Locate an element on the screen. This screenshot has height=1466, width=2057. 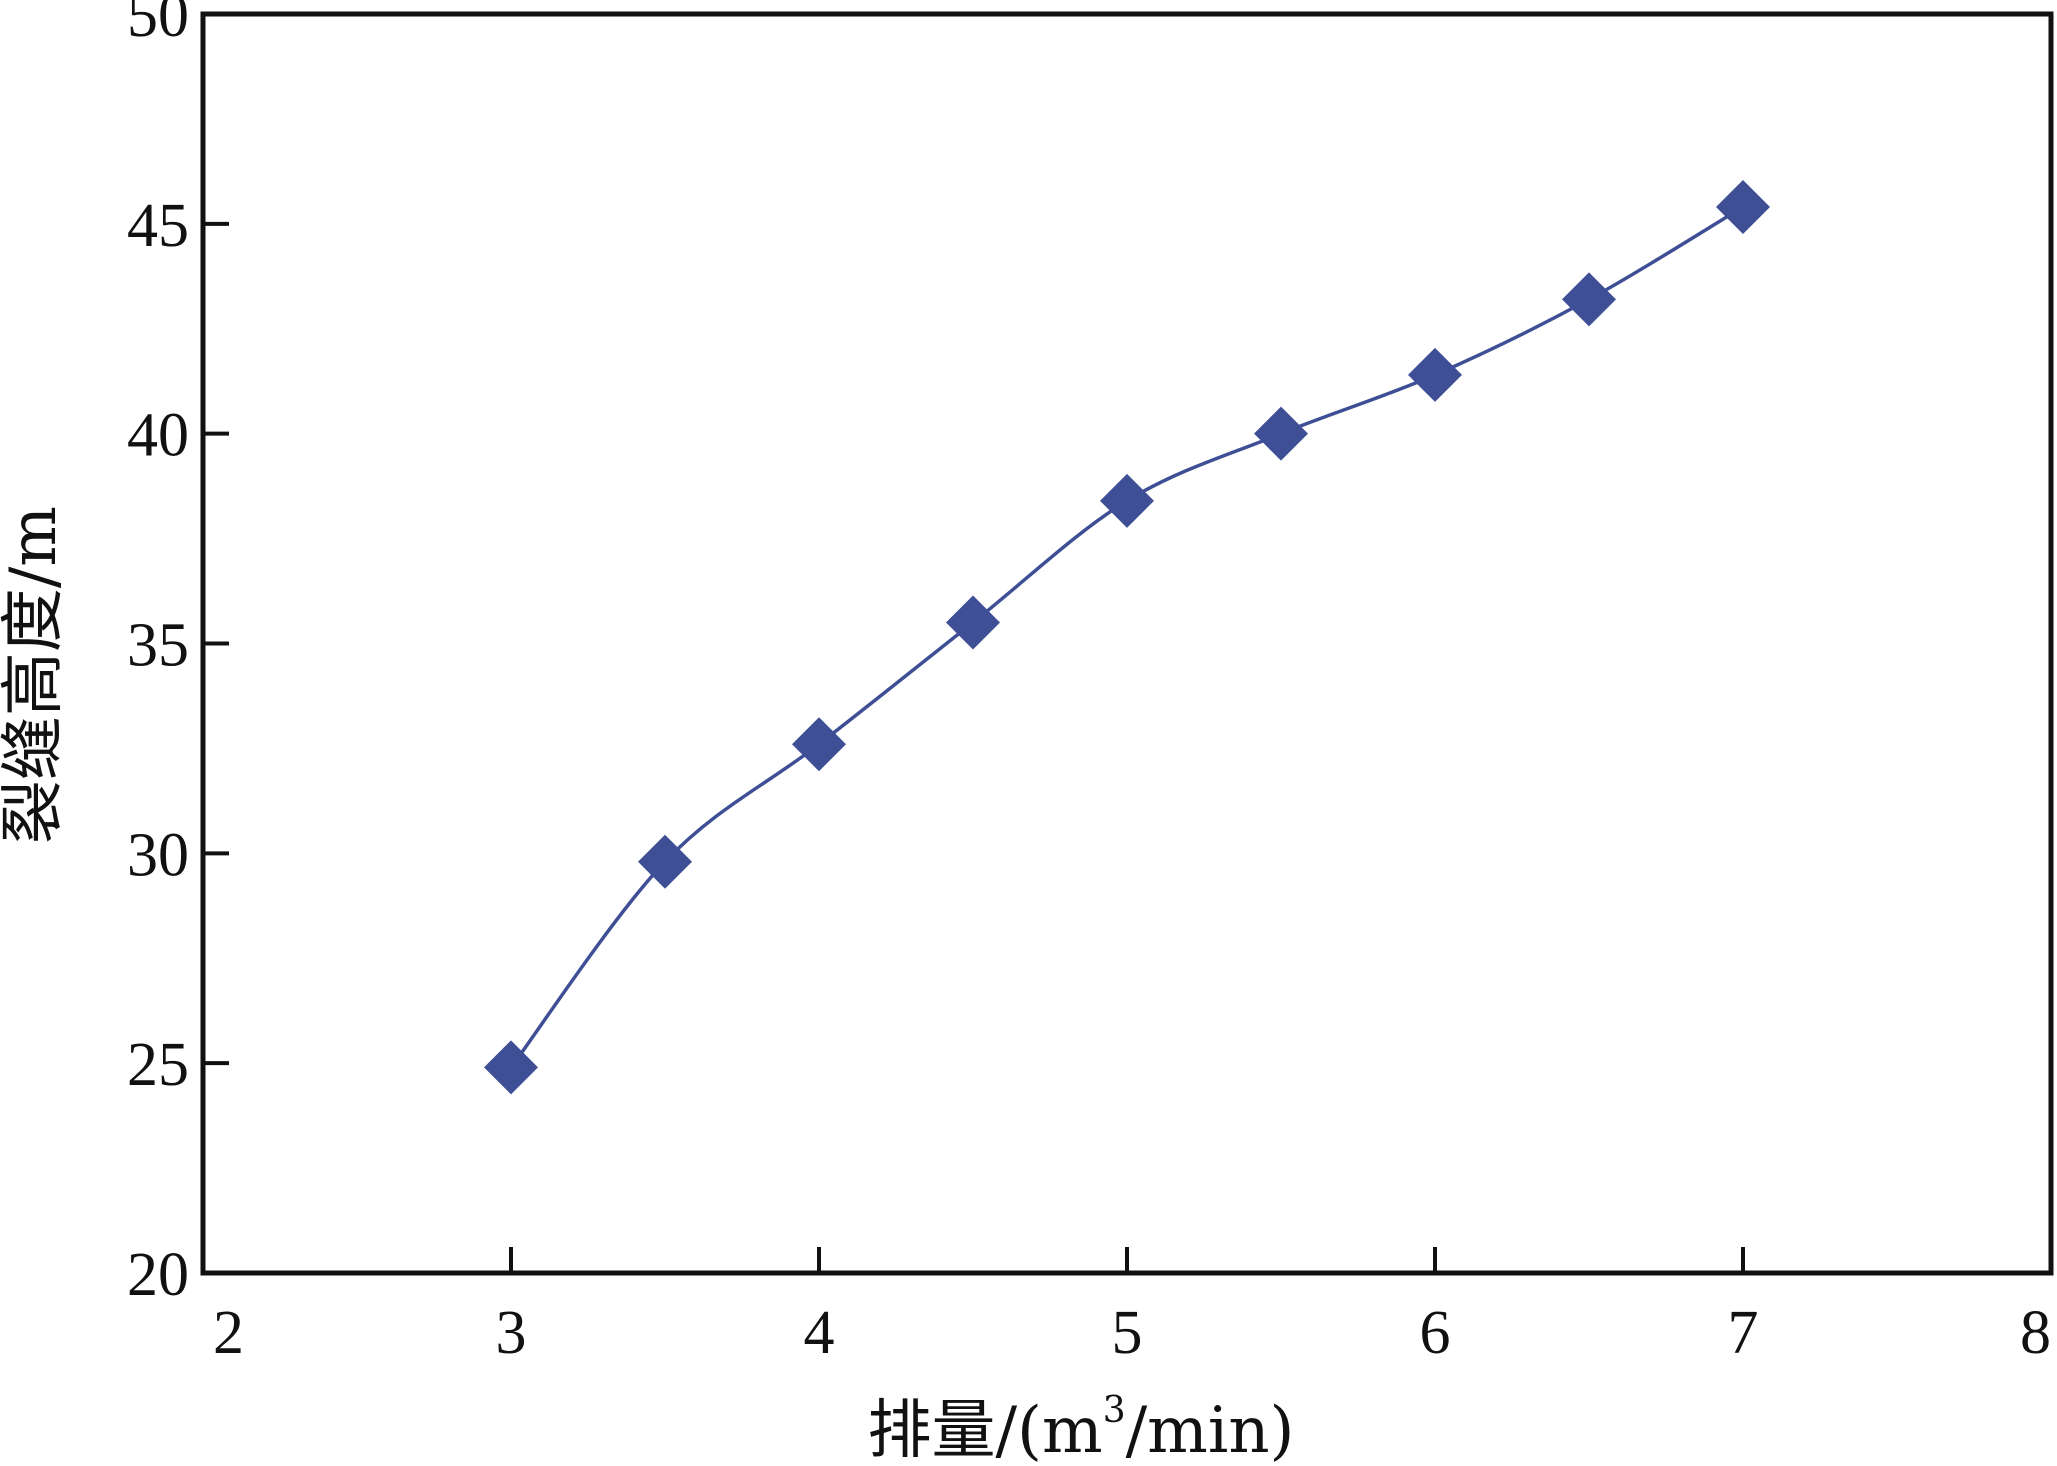
x-tick-label-2: 2 is located at coordinates (228, 1333).